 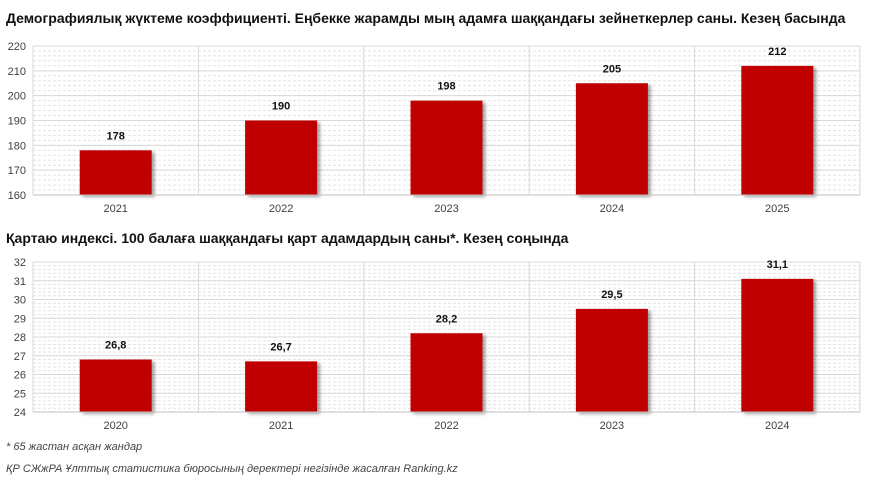 I want to click on chart2-value-label: 26,8, so click(x=115, y=346).